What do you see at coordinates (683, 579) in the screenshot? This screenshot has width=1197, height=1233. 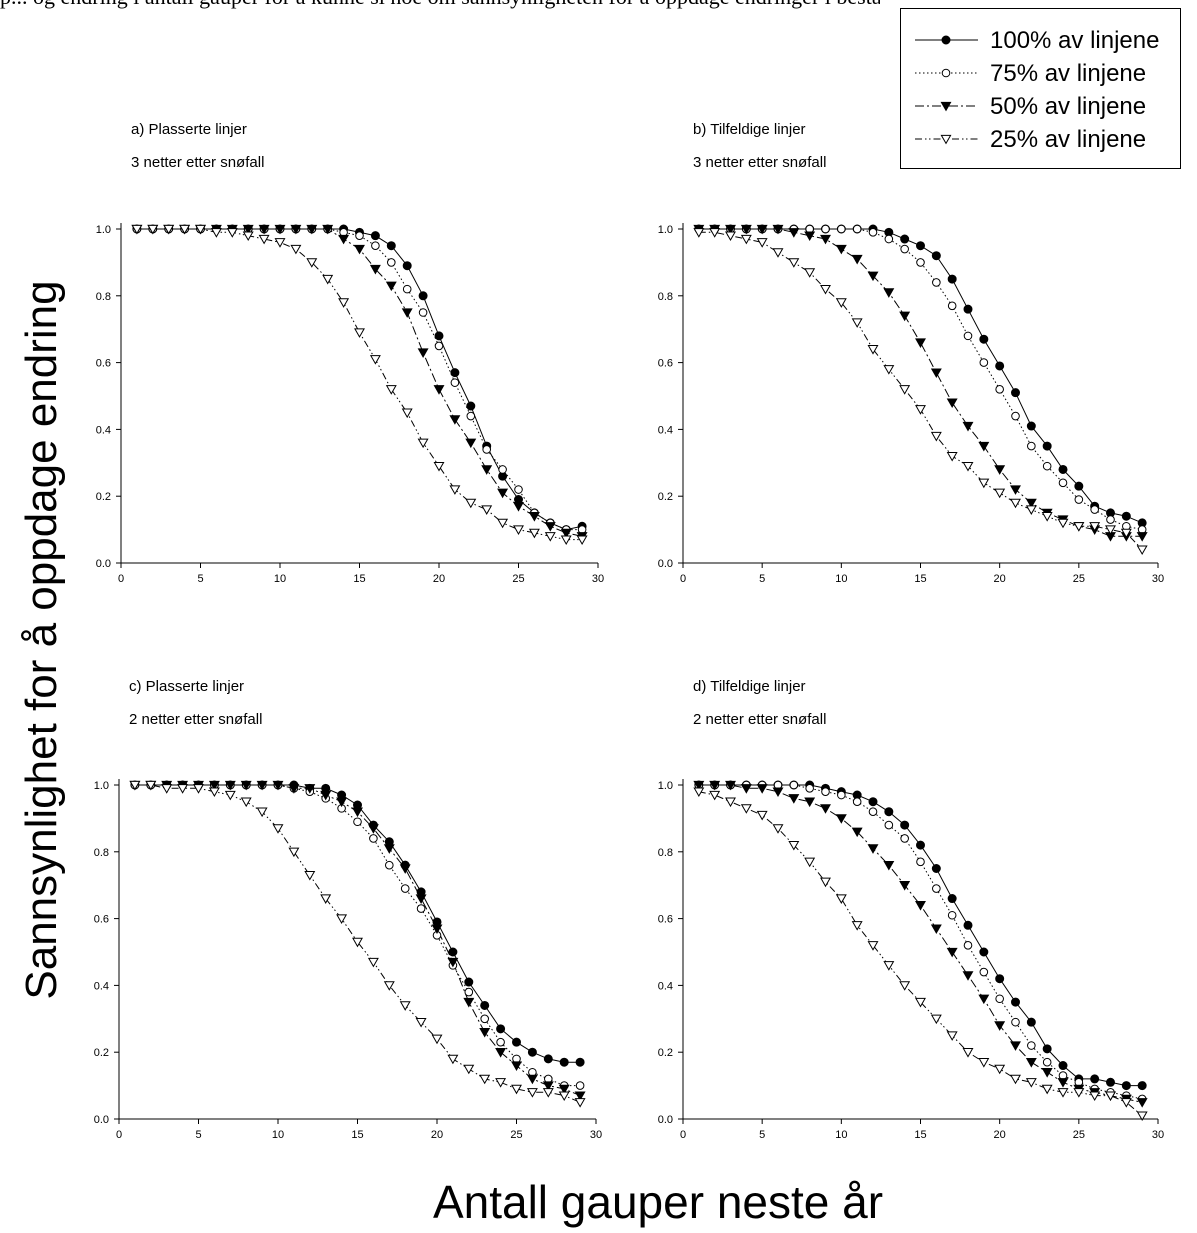 I see `x-tick-label: 0` at bounding box center [683, 579].